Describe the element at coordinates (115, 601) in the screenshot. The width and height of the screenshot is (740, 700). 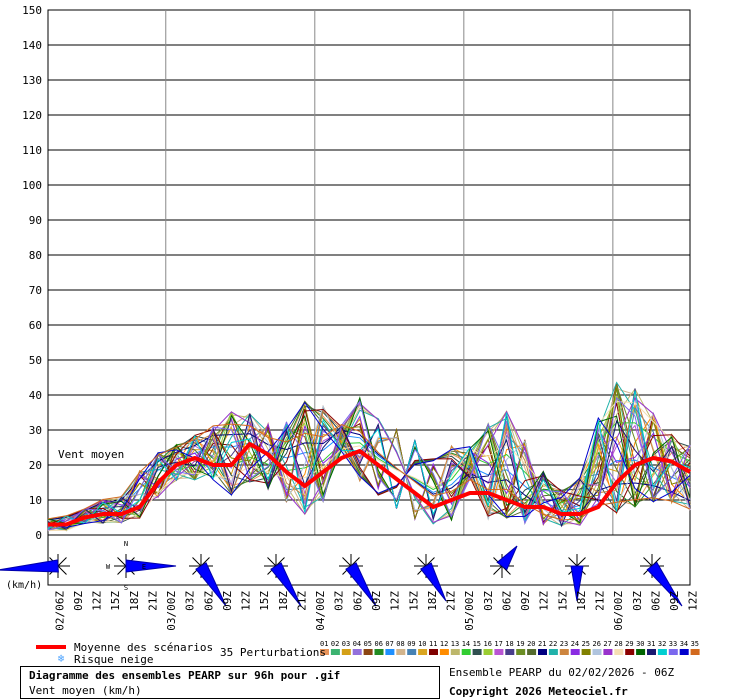
I see `x-tick-label: 15Z` at that location.